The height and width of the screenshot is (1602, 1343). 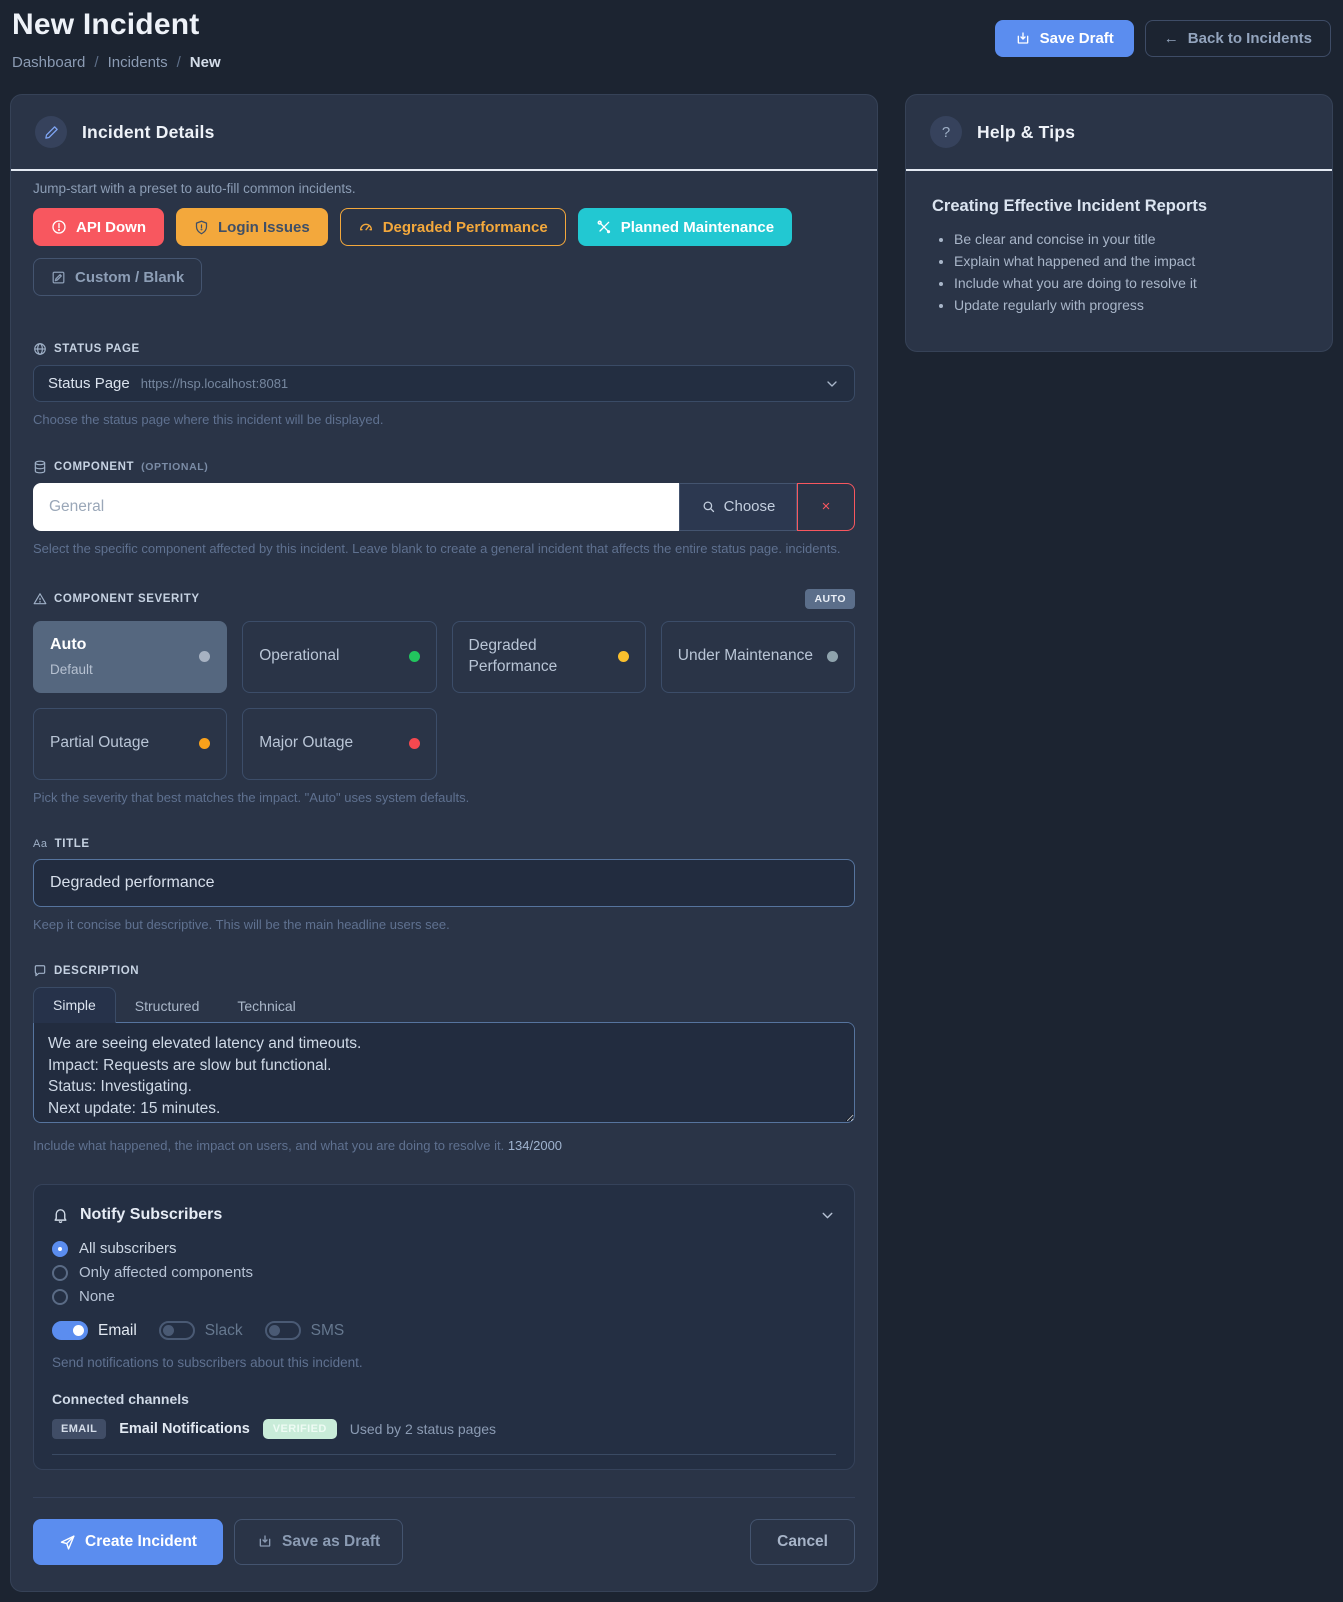 I want to click on back-label: Back to Incidents, so click(x=1249, y=38).